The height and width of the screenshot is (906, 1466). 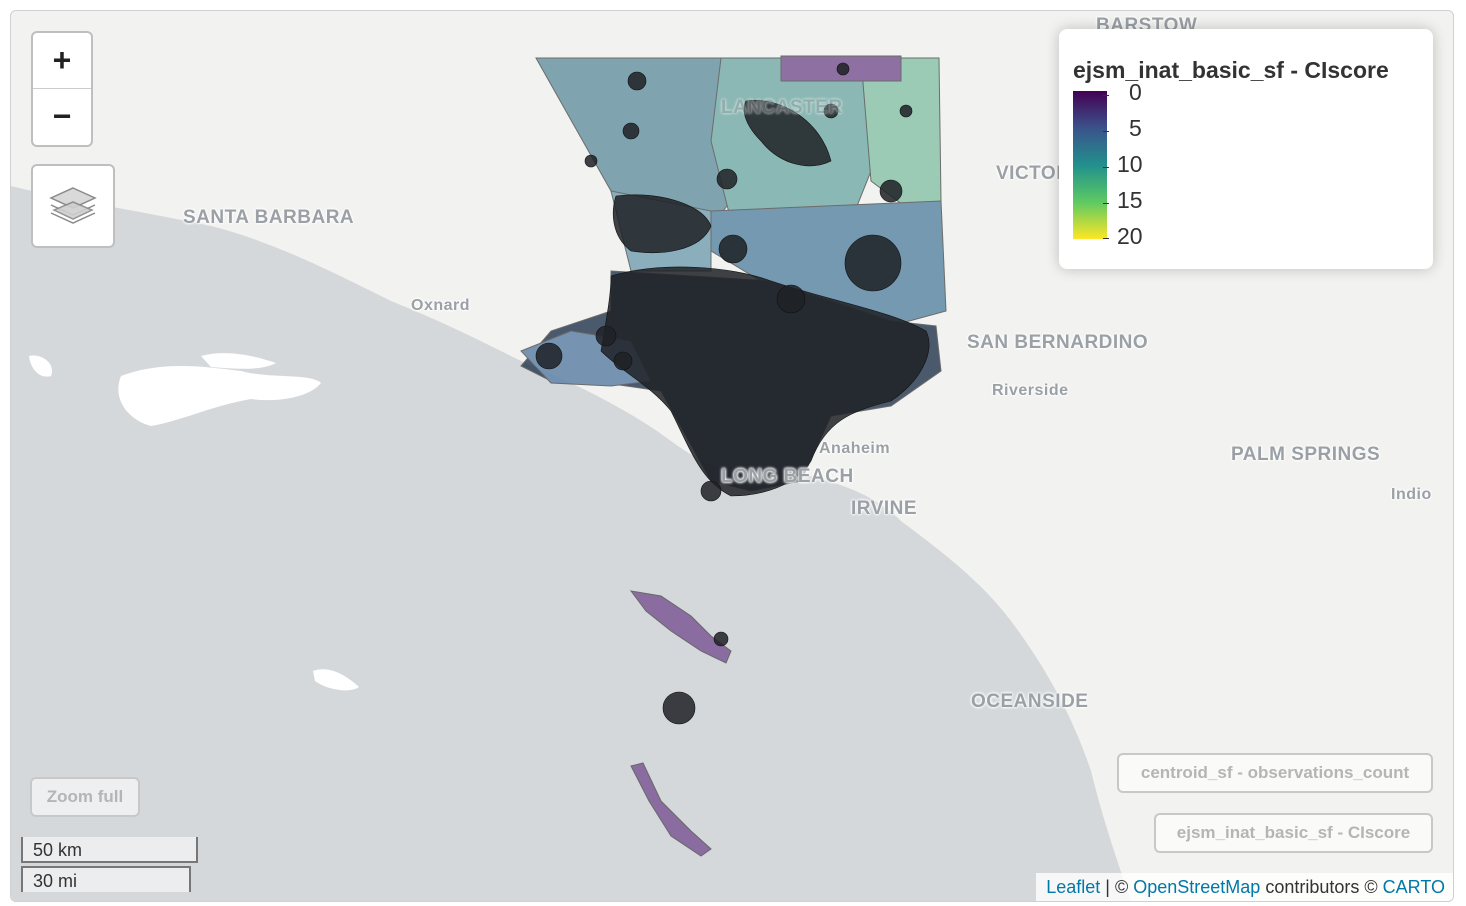 I want to click on island-catalina, so click(x=680, y=627).